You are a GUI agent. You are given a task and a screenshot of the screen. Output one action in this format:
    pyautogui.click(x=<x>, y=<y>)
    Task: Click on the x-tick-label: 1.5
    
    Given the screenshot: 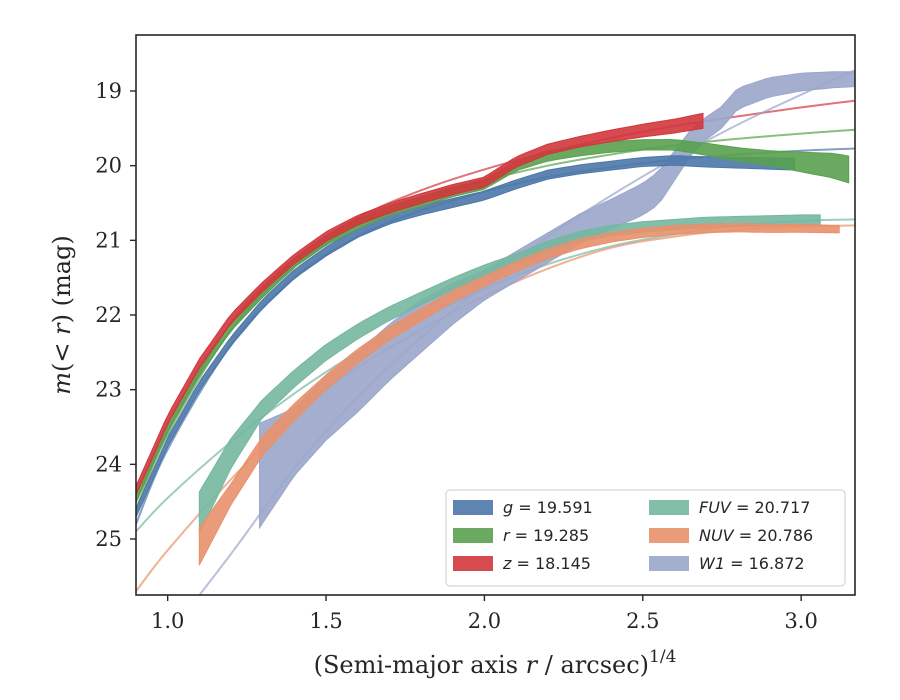 What is the action you would take?
    pyautogui.click(x=325, y=621)
    